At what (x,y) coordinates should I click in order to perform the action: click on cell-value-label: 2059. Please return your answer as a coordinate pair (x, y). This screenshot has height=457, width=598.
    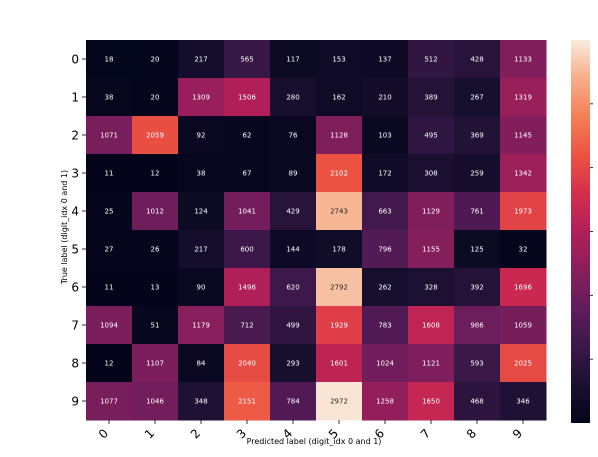
    Looking at the image, I should click on (155, 136).